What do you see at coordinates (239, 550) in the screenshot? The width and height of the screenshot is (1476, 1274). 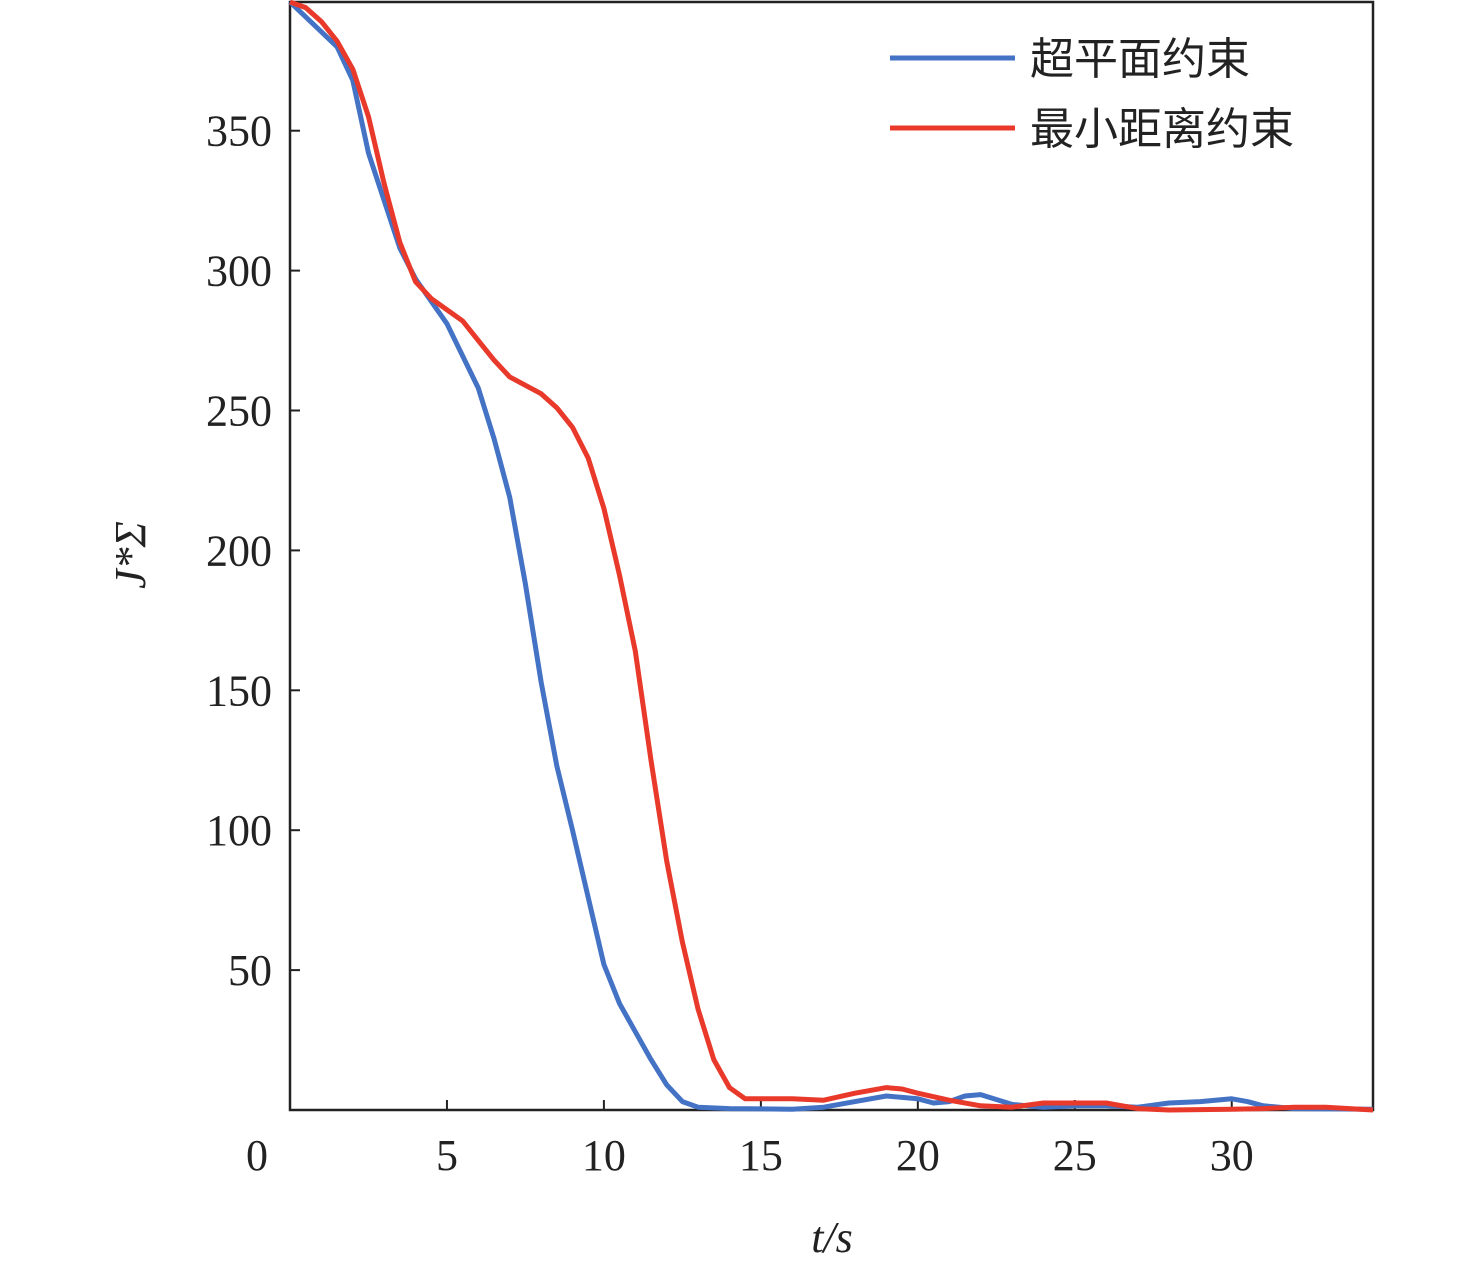 I see `y-tick-label: 200` at bounding box center [239, 550].